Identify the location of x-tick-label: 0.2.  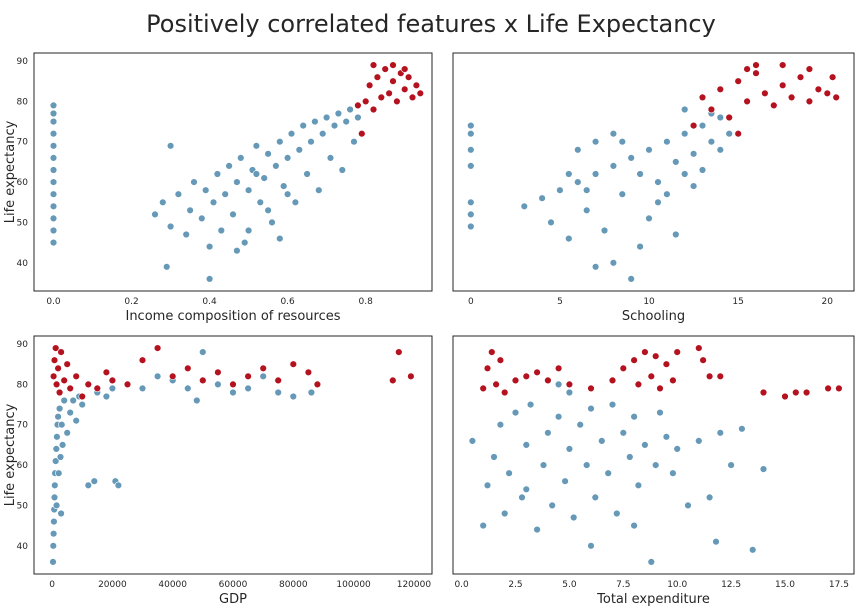
(131, 302).